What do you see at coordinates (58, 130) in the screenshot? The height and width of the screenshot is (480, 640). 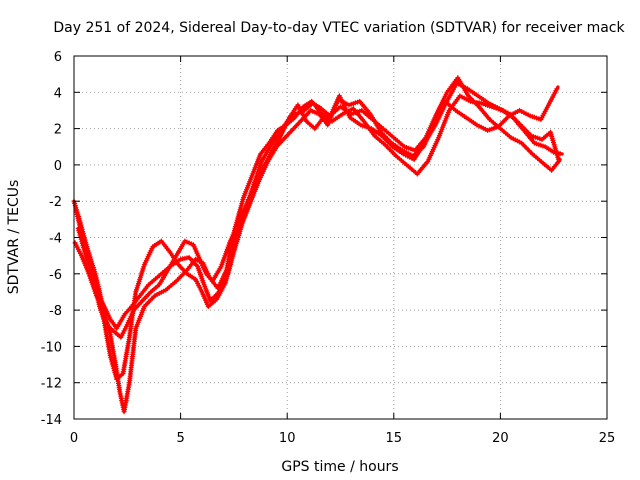 I see `y-tick-label: 2` at bounding box center [58, 130].